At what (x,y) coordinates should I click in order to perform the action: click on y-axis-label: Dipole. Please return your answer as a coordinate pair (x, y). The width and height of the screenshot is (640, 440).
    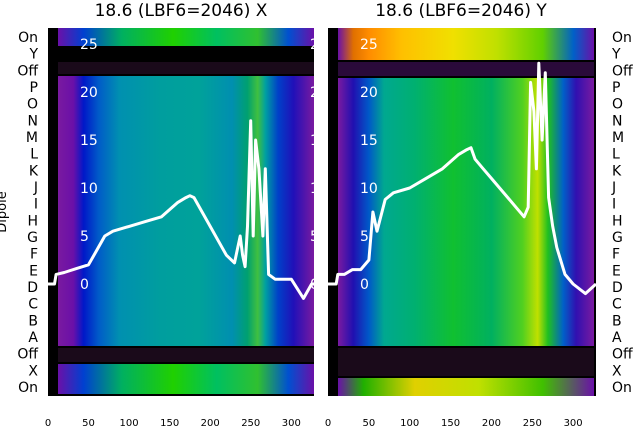
    Looking at the image, I should click on (5, 211).